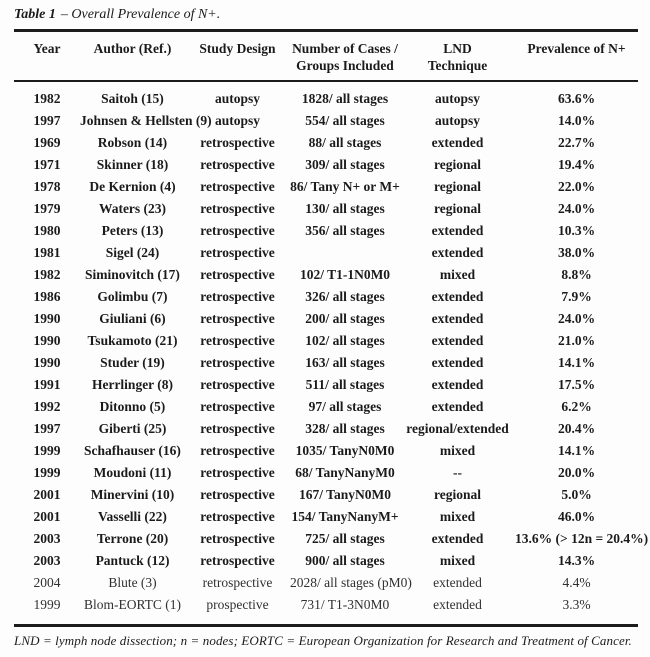  Describe the element at coordinates (345, 230) in the screenshot. I see `cell-cases: 356/ all stages` at that location.